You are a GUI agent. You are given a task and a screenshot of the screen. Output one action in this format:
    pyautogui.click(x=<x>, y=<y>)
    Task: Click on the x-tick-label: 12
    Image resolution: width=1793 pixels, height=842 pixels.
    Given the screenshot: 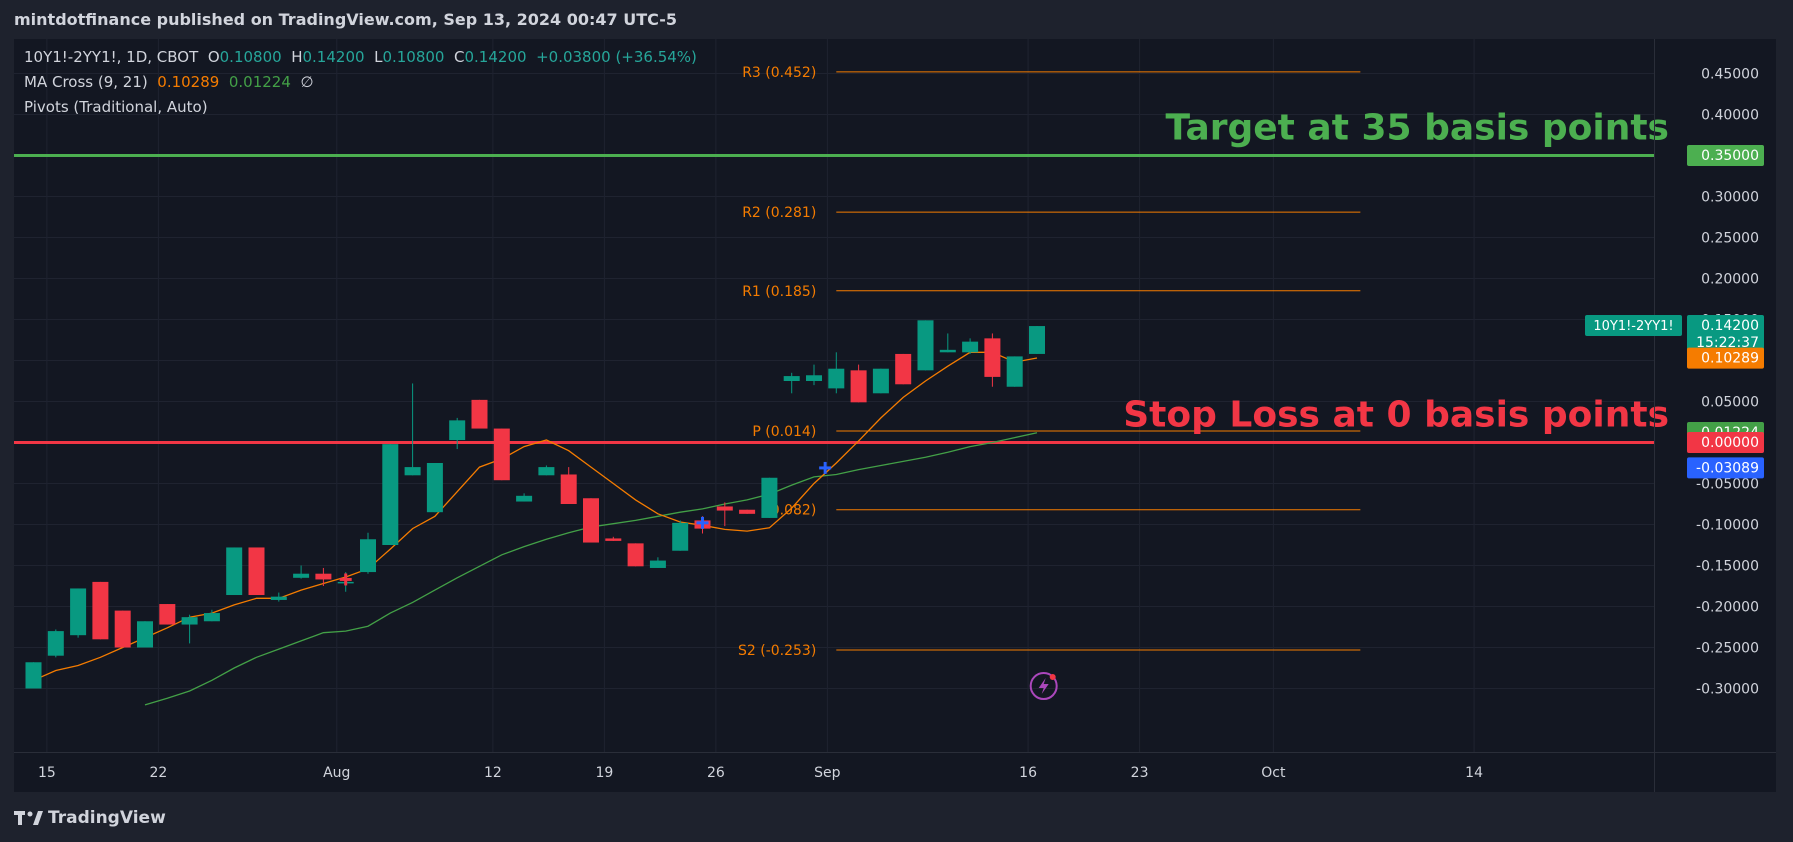 What is the action you would take?
    pyautogui.click(x=493, y=773)
    